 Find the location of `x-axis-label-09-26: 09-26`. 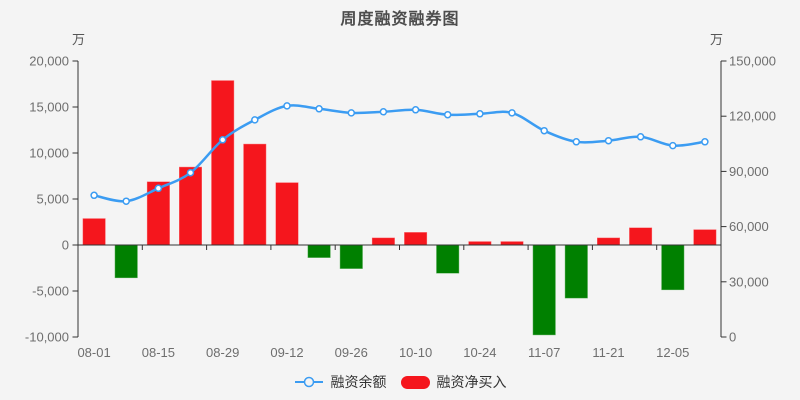

x-axis-label-09-26: 09-26 is located at coordinates (351, 352).